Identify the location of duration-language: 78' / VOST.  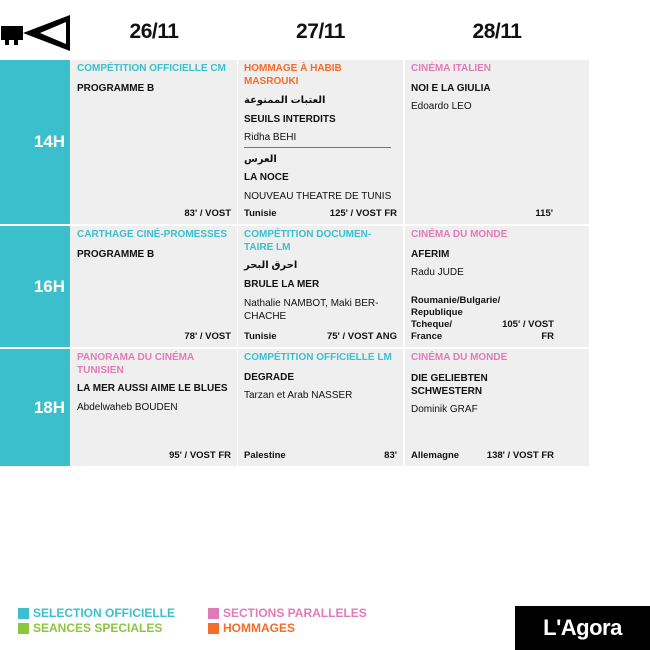
(207, 336).